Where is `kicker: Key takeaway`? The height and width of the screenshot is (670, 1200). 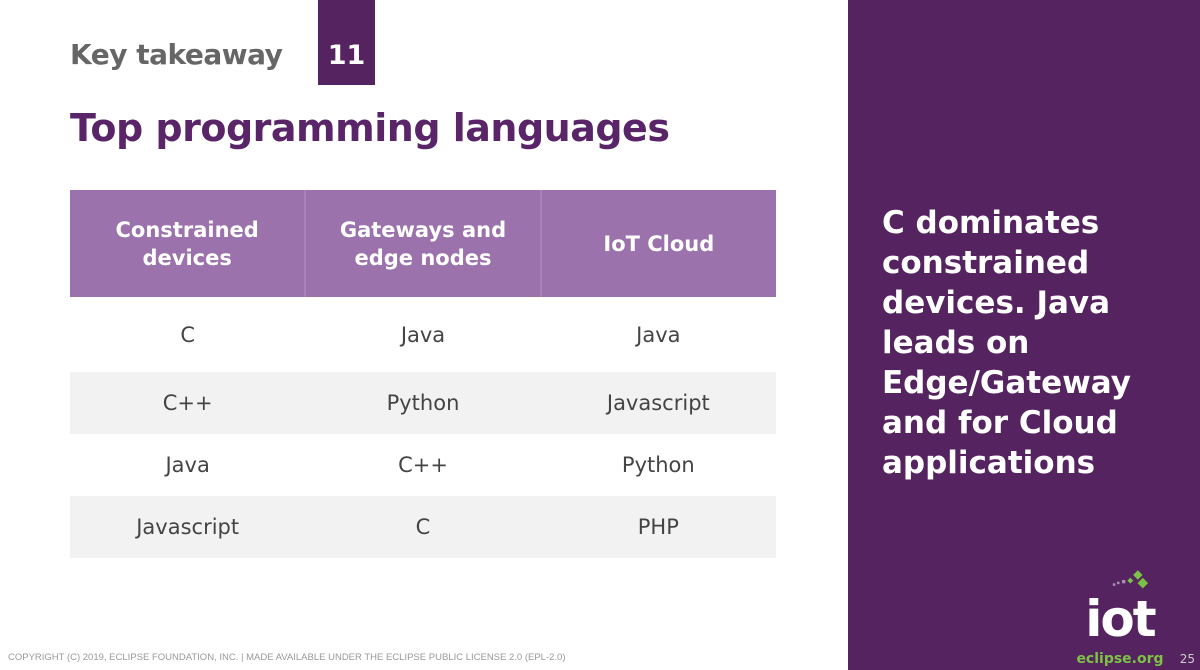
kicker: Key takeaway is located at coordinates (176, 54).